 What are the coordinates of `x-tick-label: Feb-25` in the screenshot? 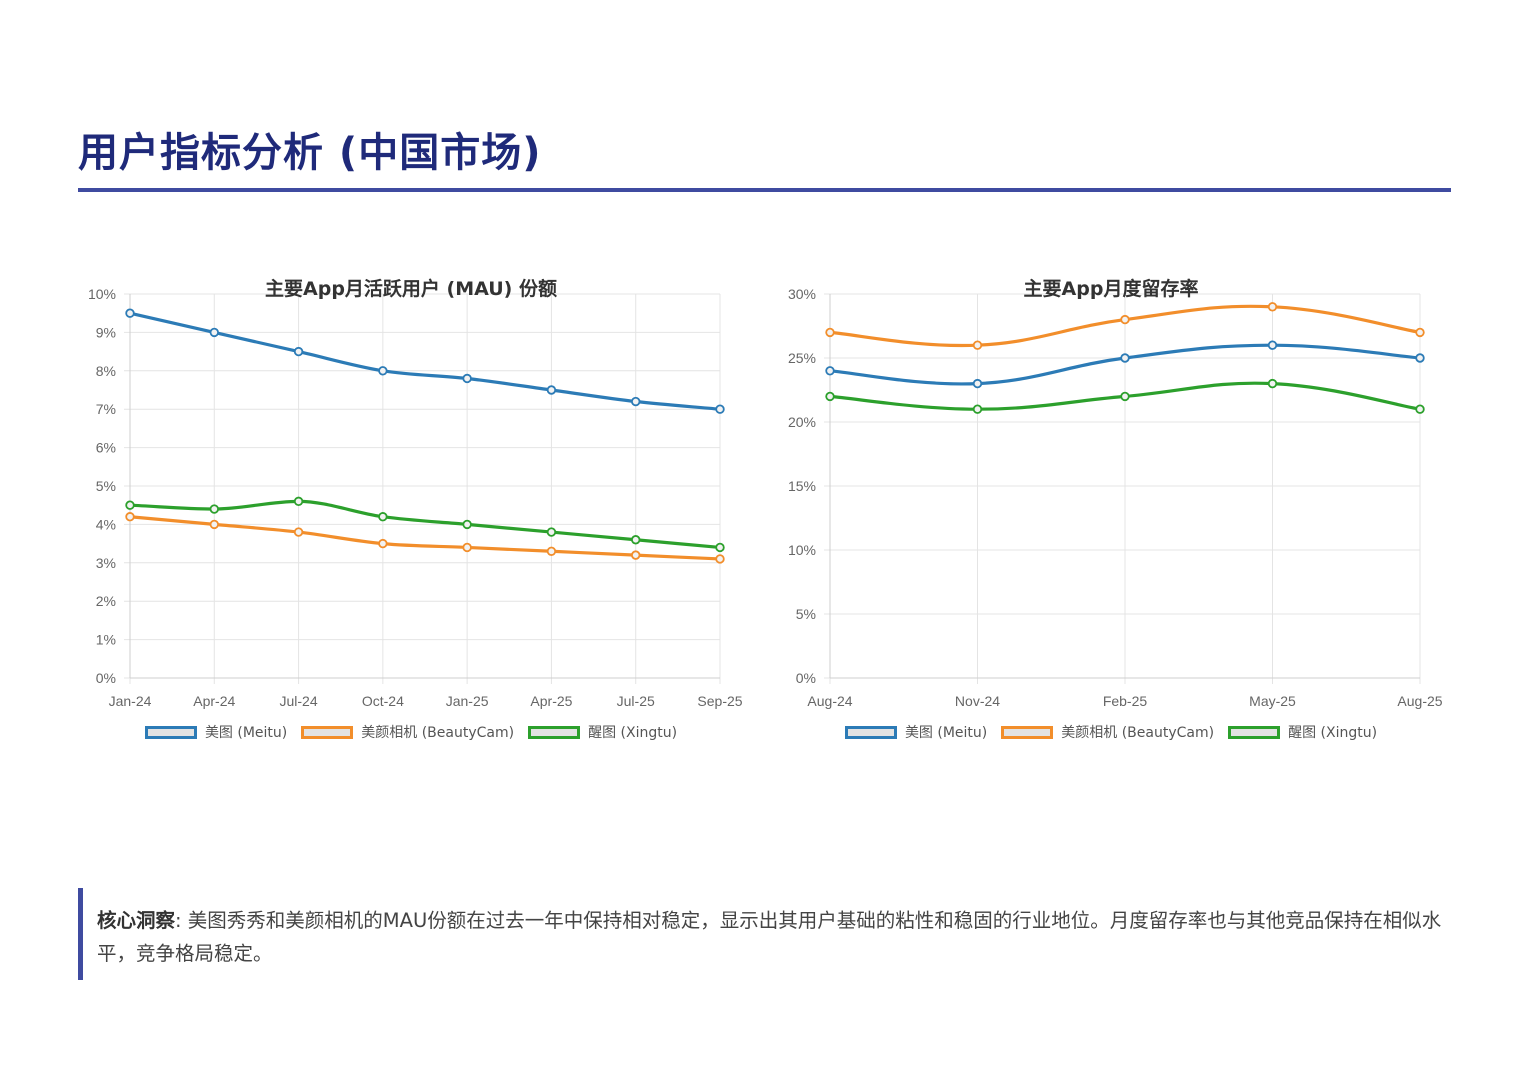 It's located at (1125, 701).